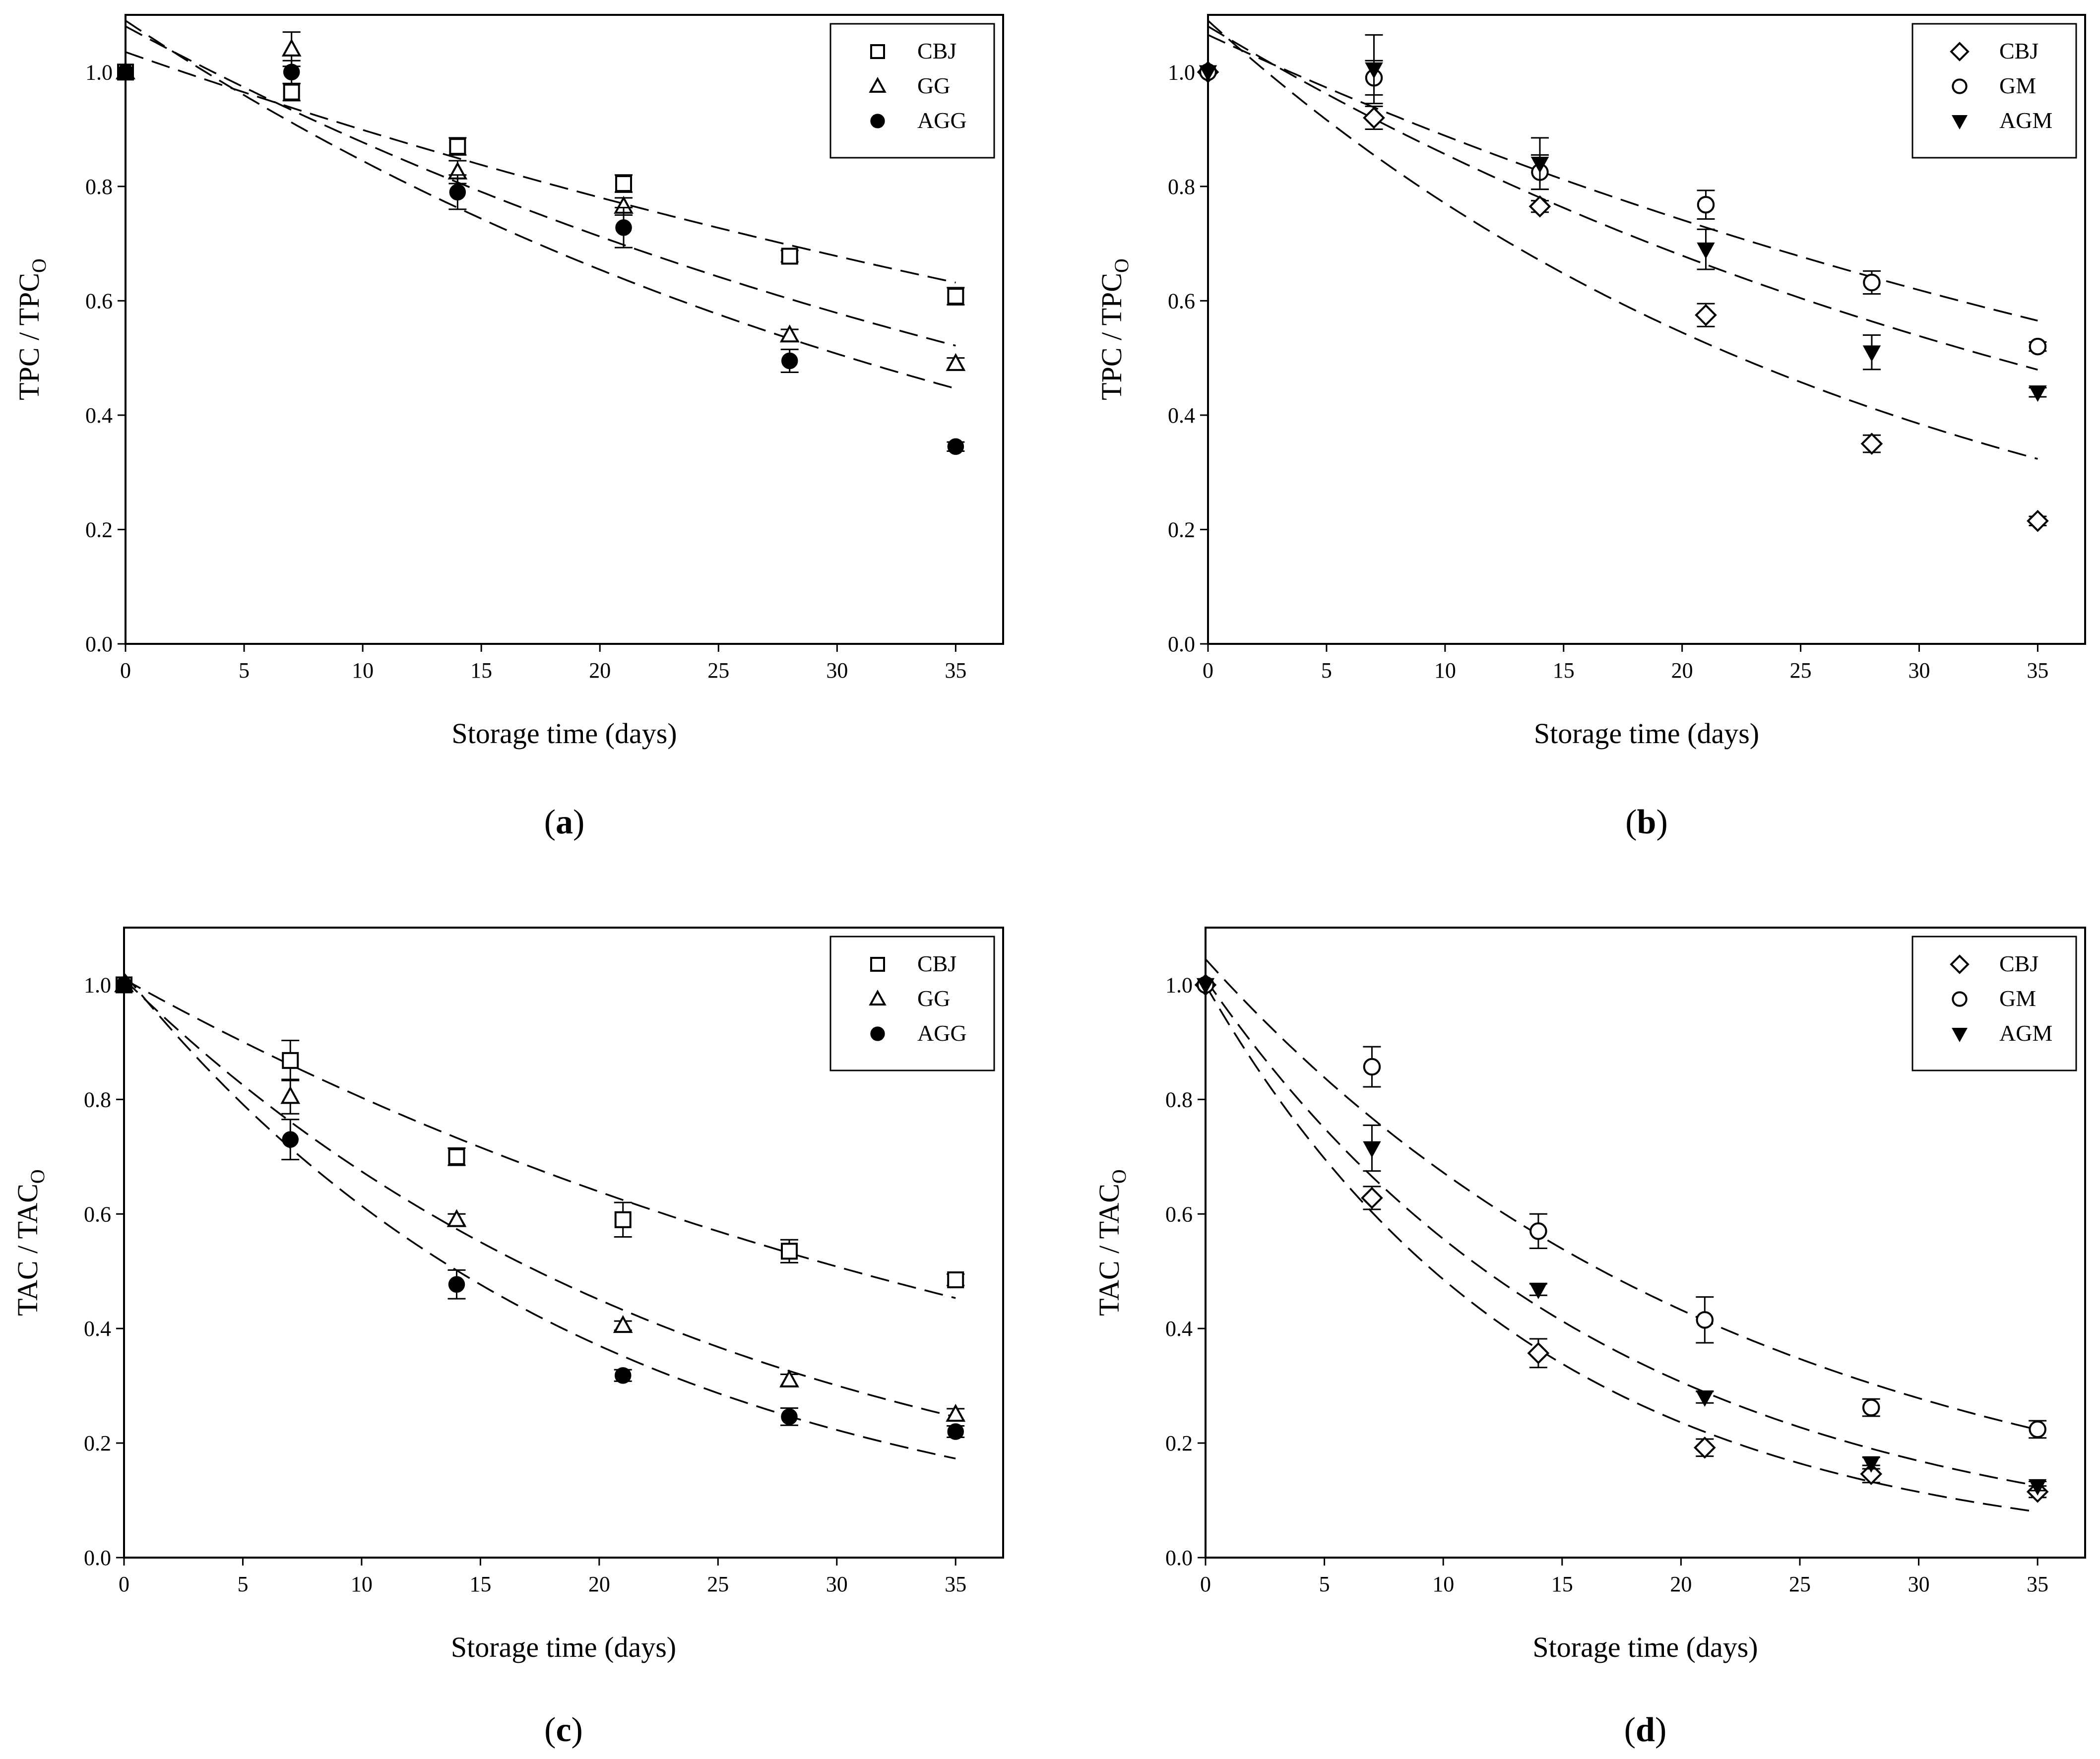  I want to click on panel-label: (a), so click(564, 822).